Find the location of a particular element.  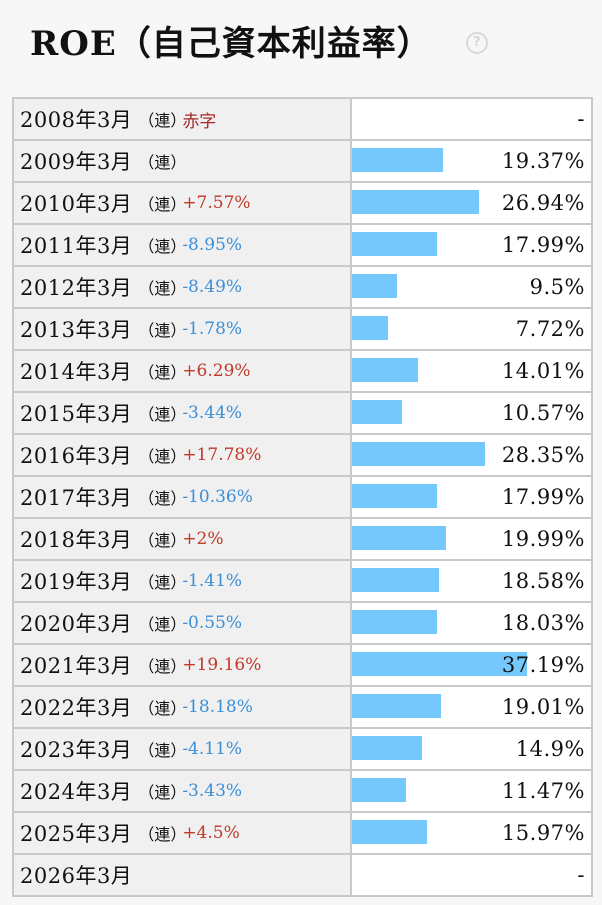

period-label: 2024年3月 is located at coordinates (76, 792).